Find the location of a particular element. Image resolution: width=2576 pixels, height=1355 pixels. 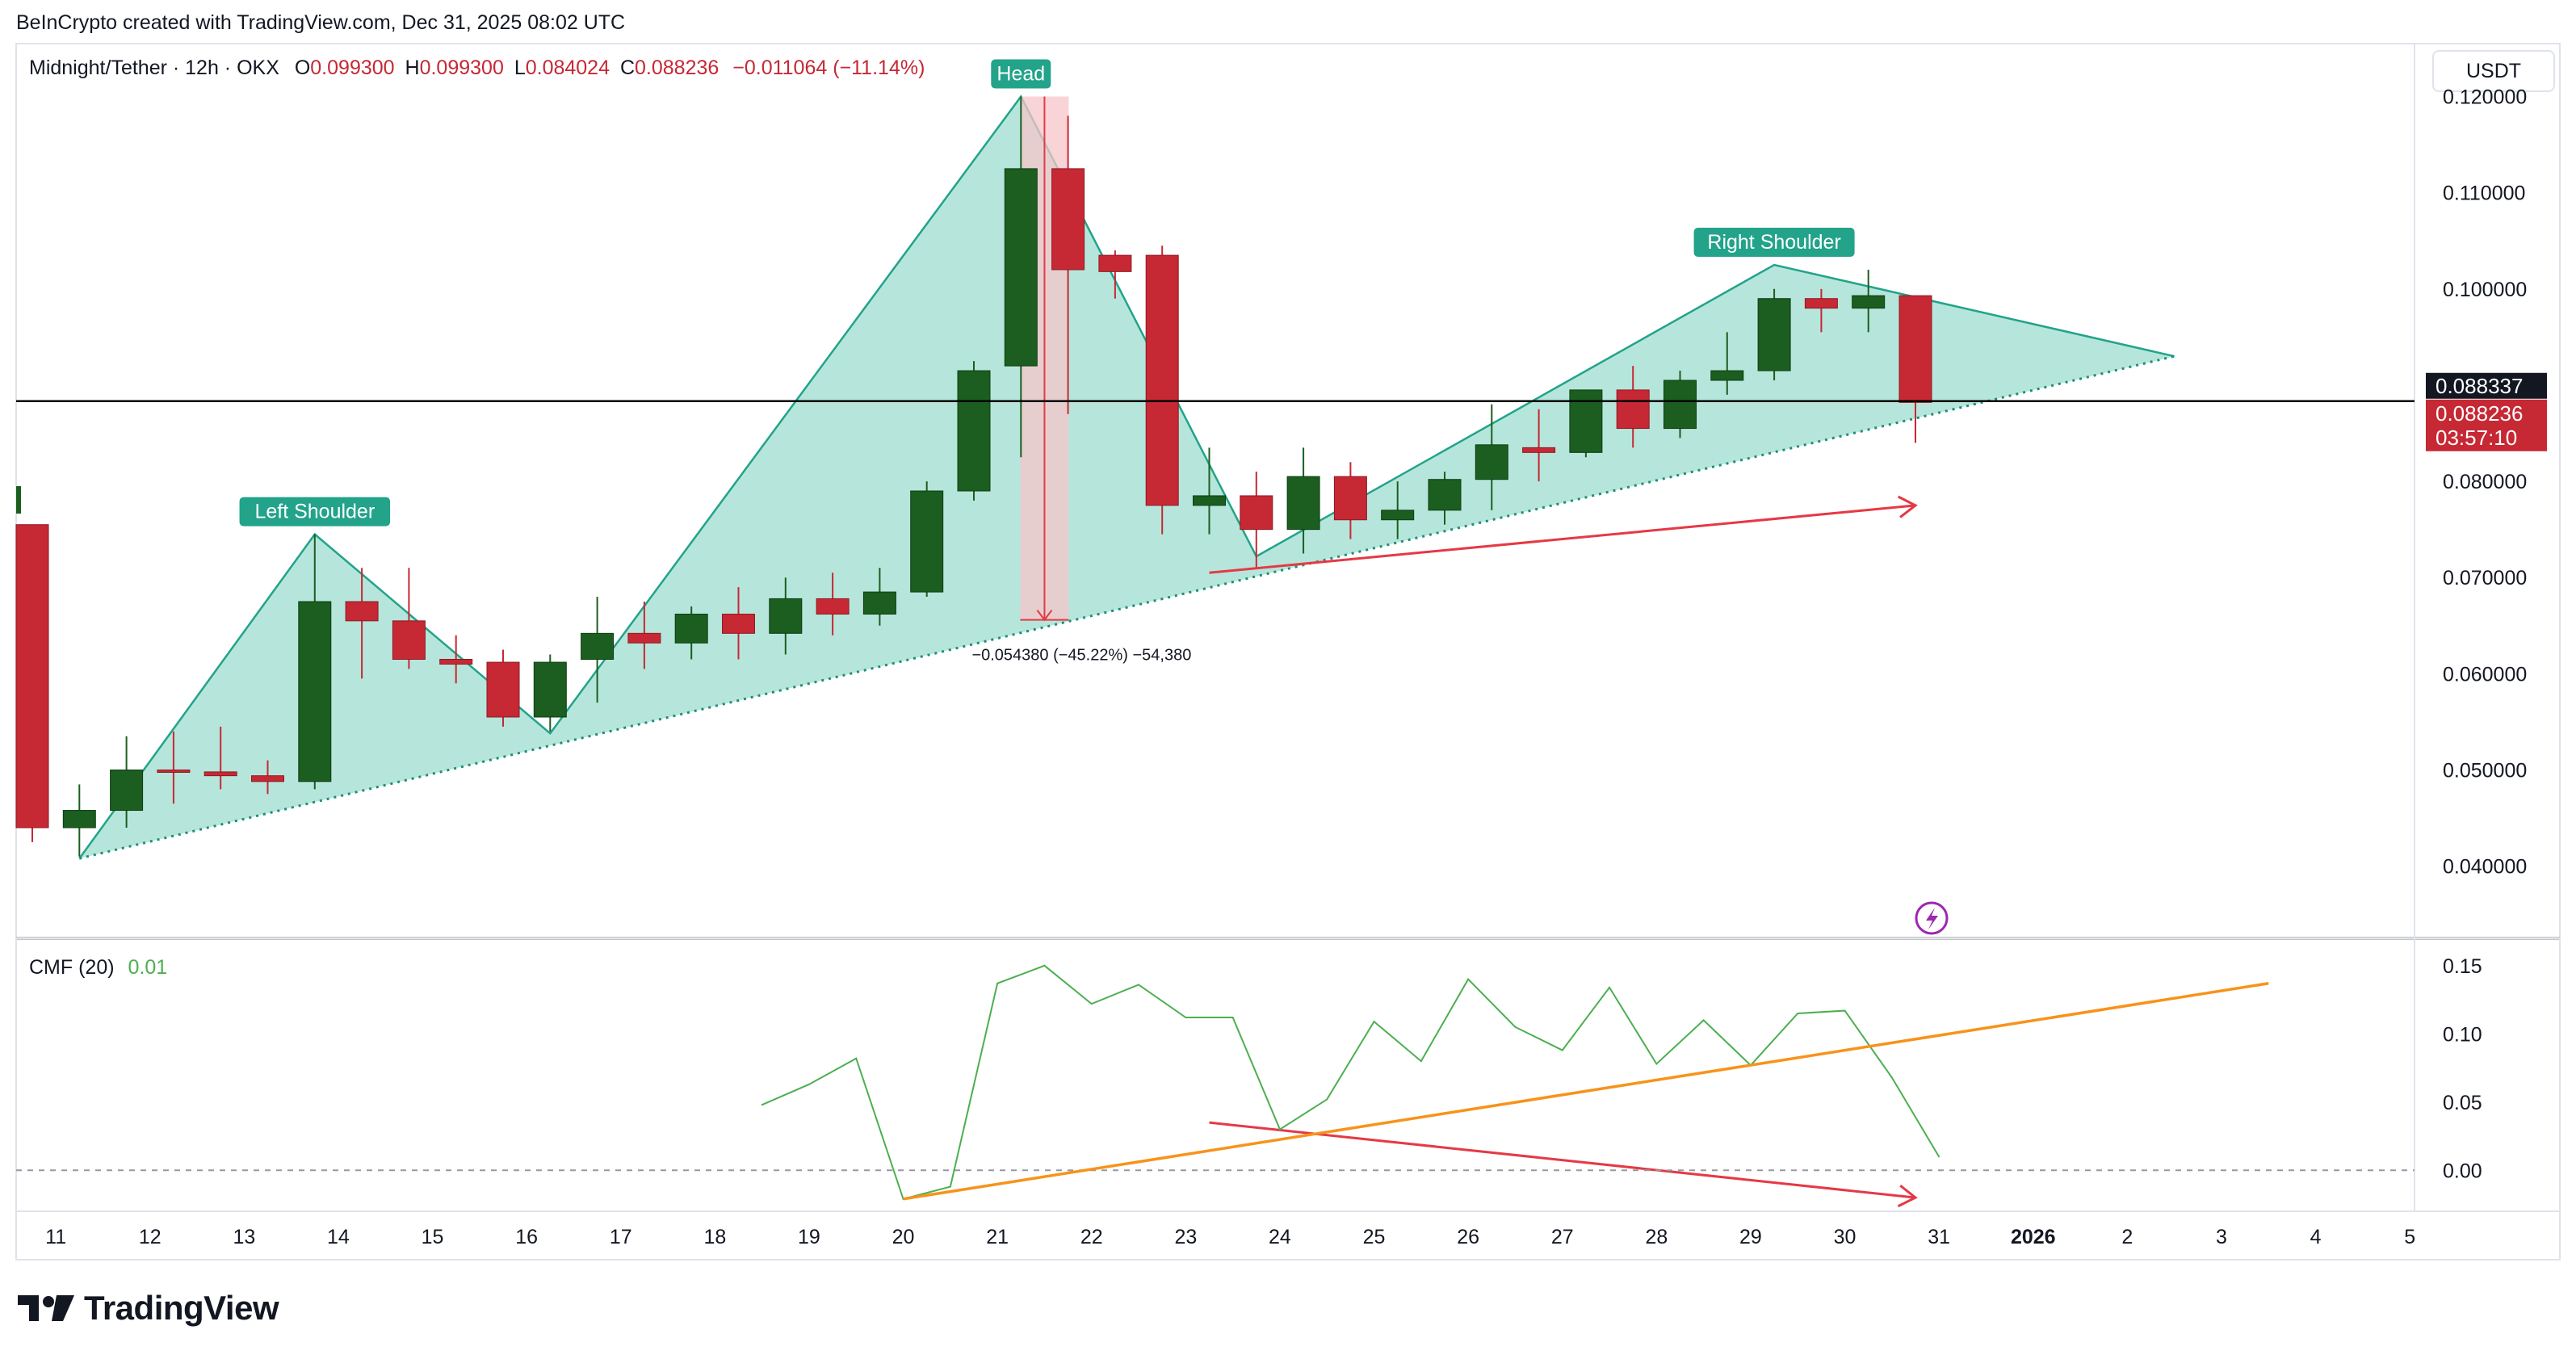

open-value: 0.099300 is located at coordinates (352, 68).